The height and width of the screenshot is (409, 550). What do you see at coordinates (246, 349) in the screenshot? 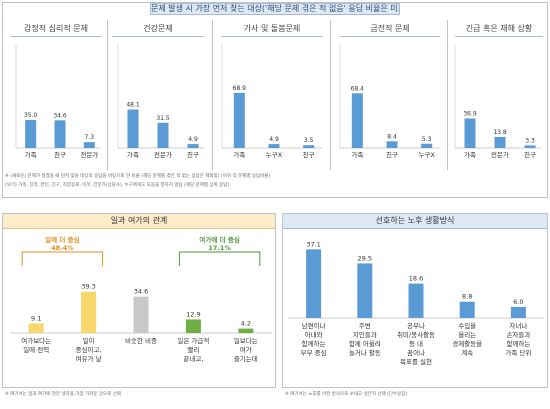
I see `category-label: 여가` at bounding box center [246, 349].